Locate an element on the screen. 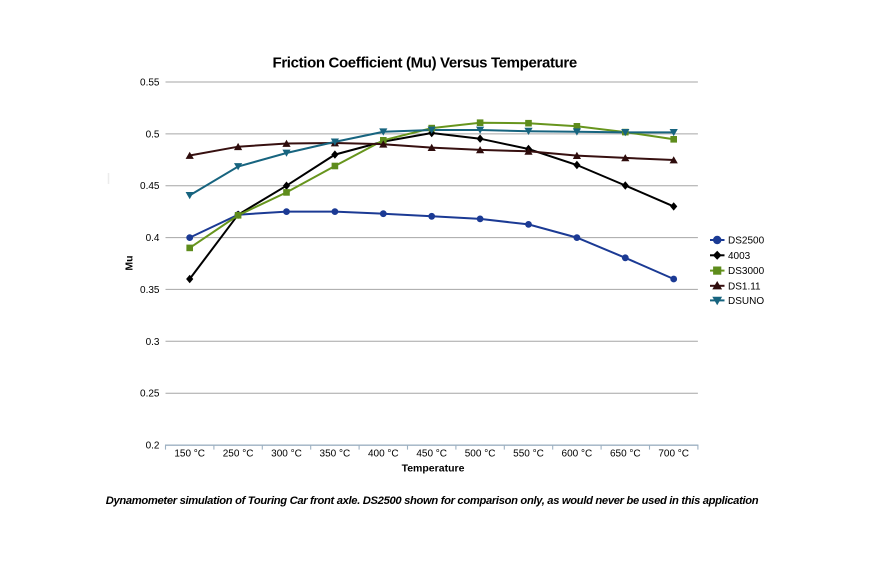 The height and width of the screenshot is (573, 877). svg-text: 150 °C is located at coordinates (189, 454).